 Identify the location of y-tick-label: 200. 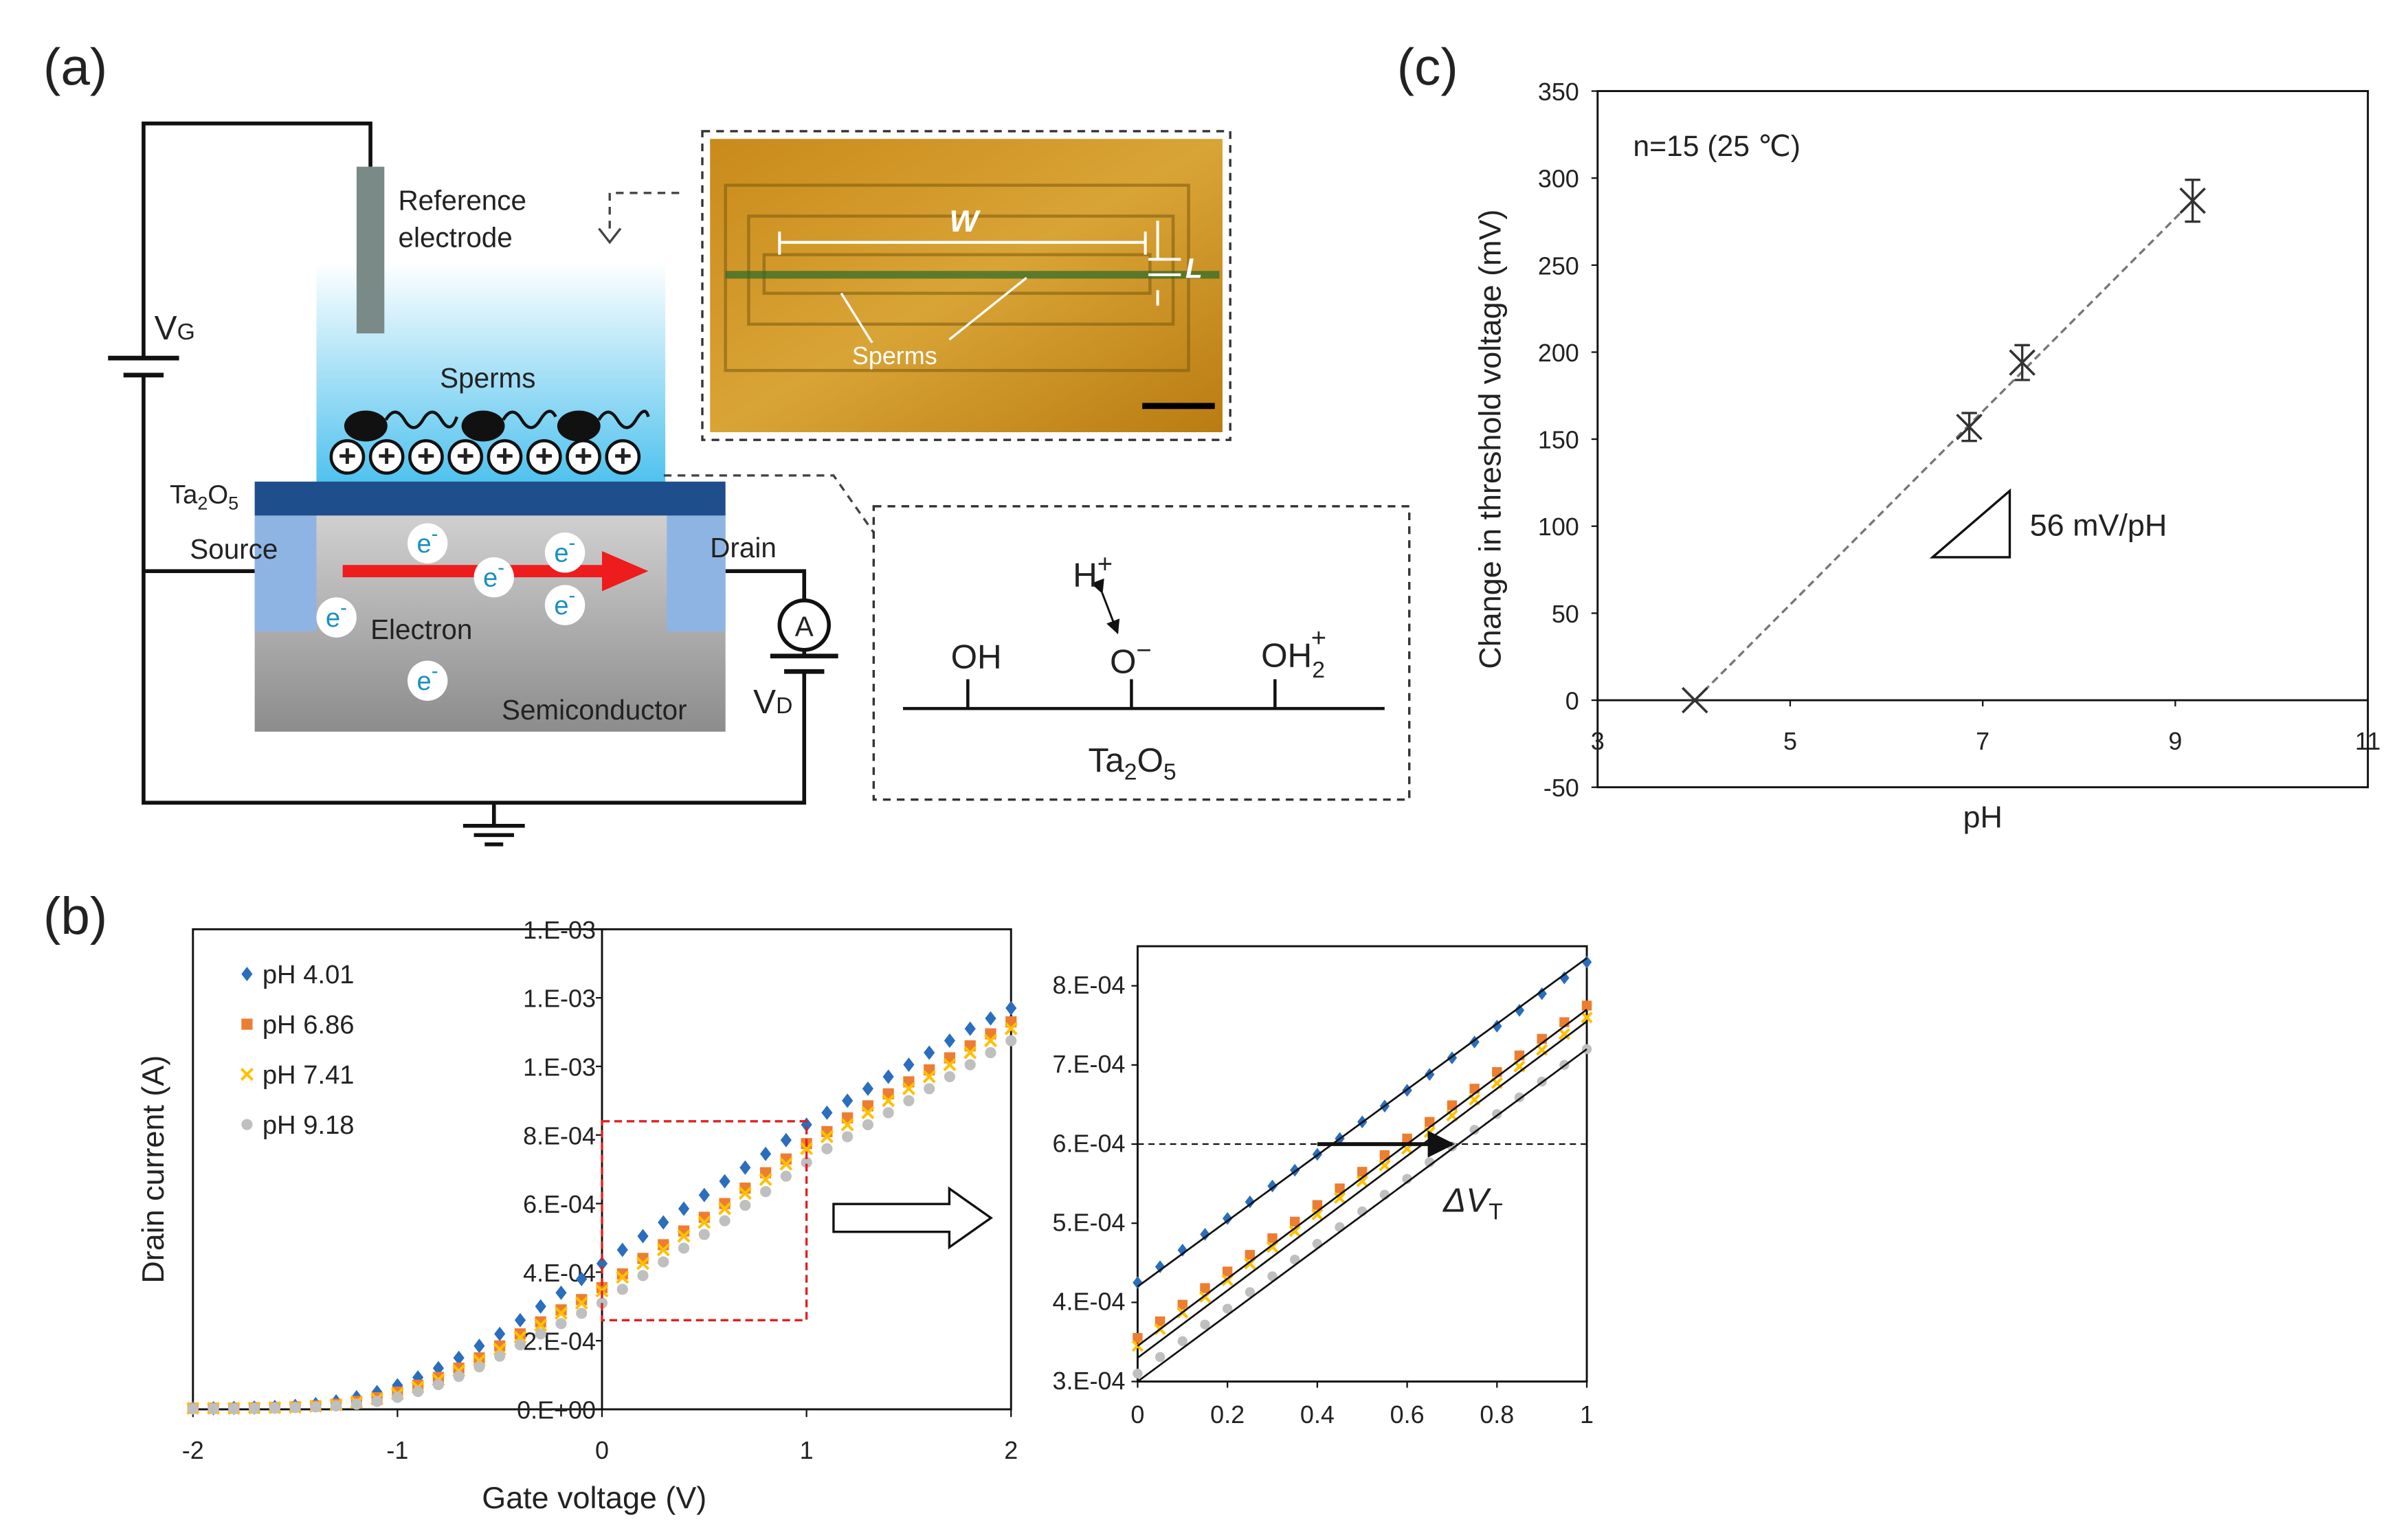
(1558, 353).